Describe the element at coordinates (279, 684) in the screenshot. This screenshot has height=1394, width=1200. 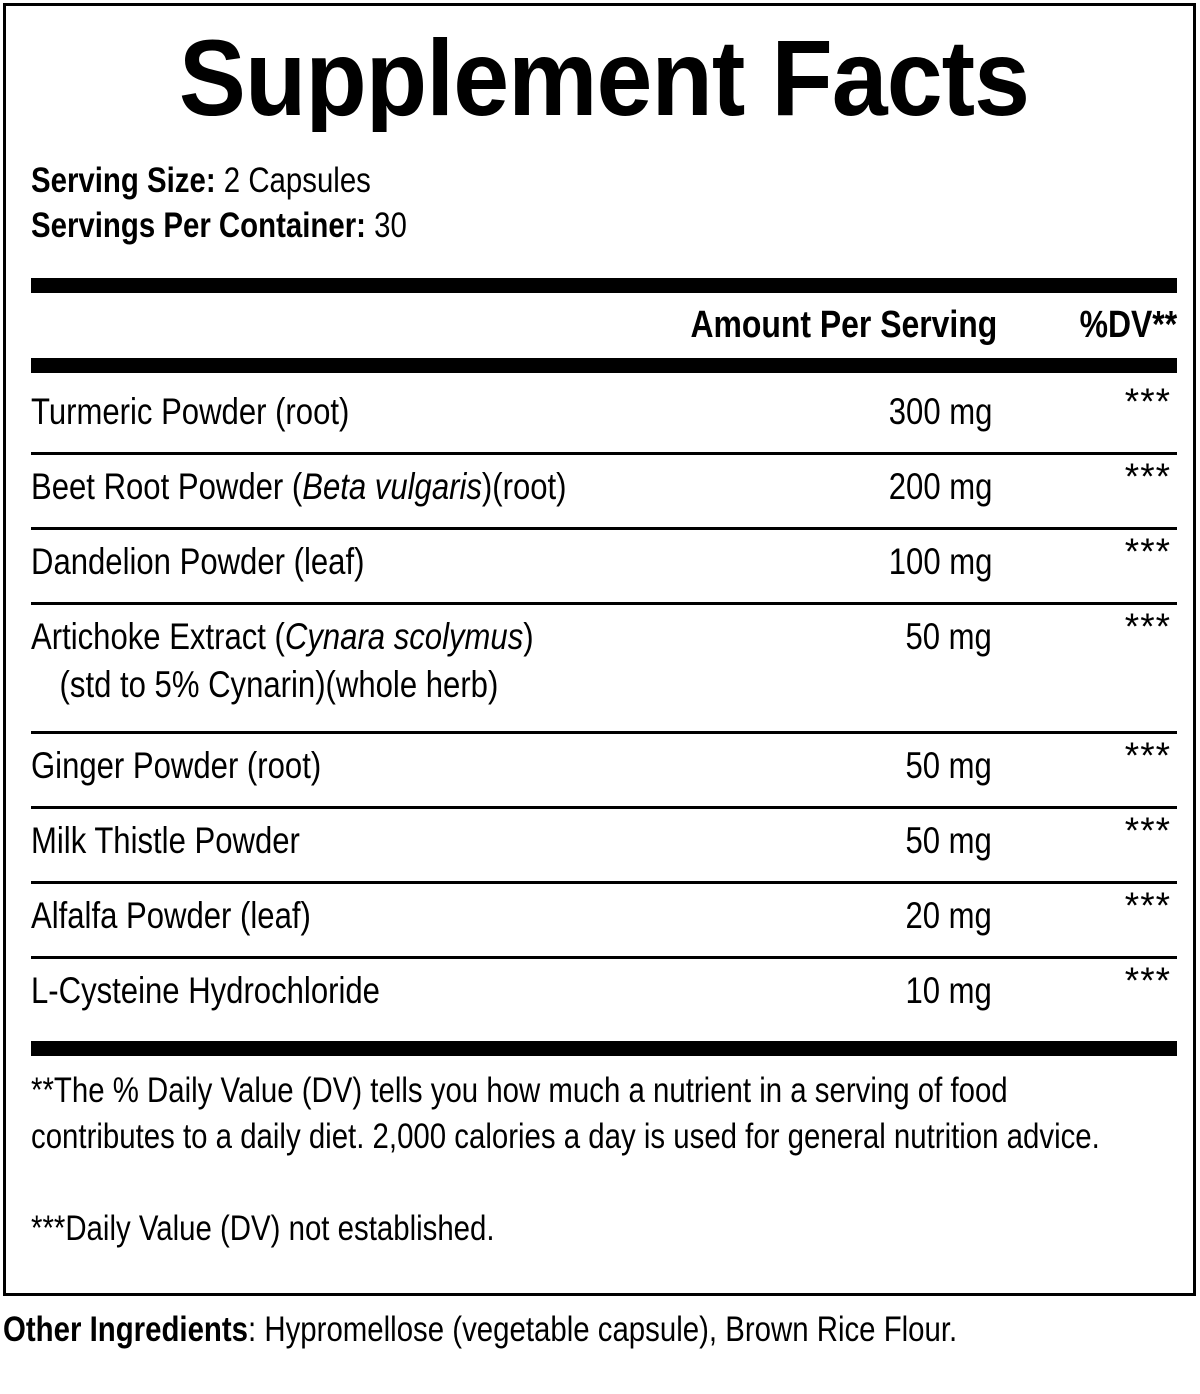
I see `ingredient-name-line2: (std to 5% Cynarin)(whole herb)` at that location.